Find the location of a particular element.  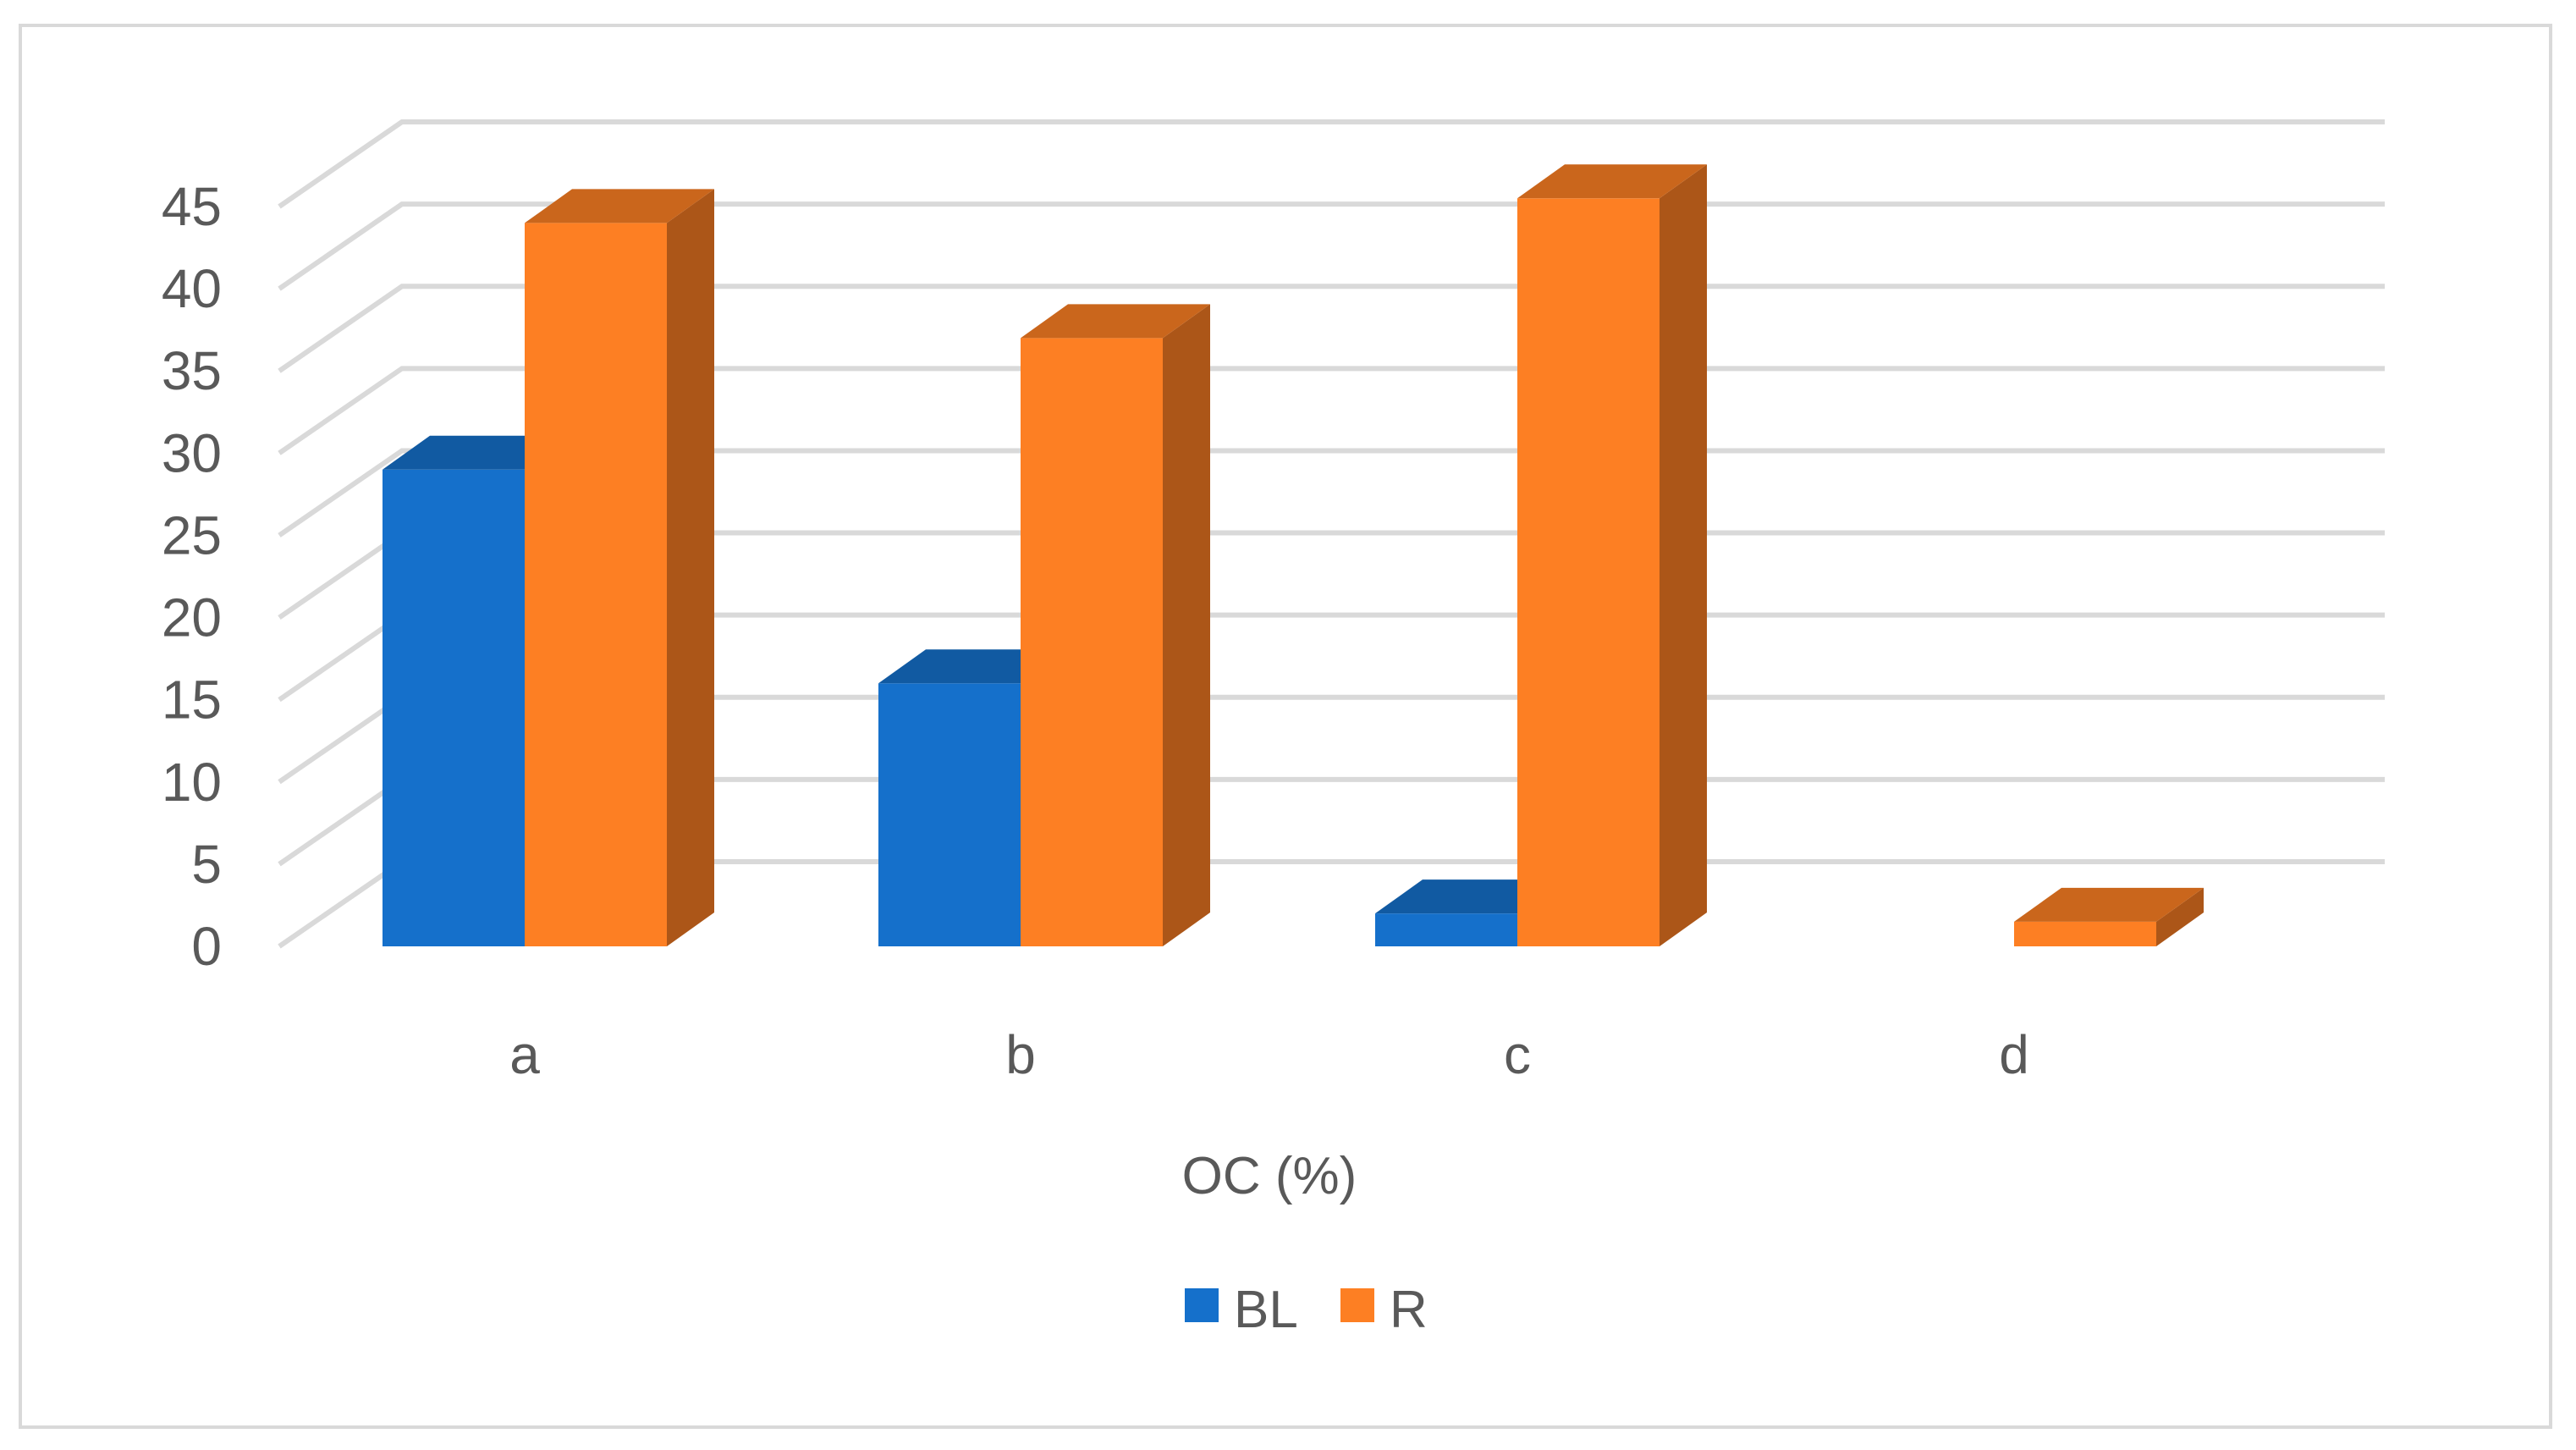

legend-label: R is located at coordinates (1409, 1310).